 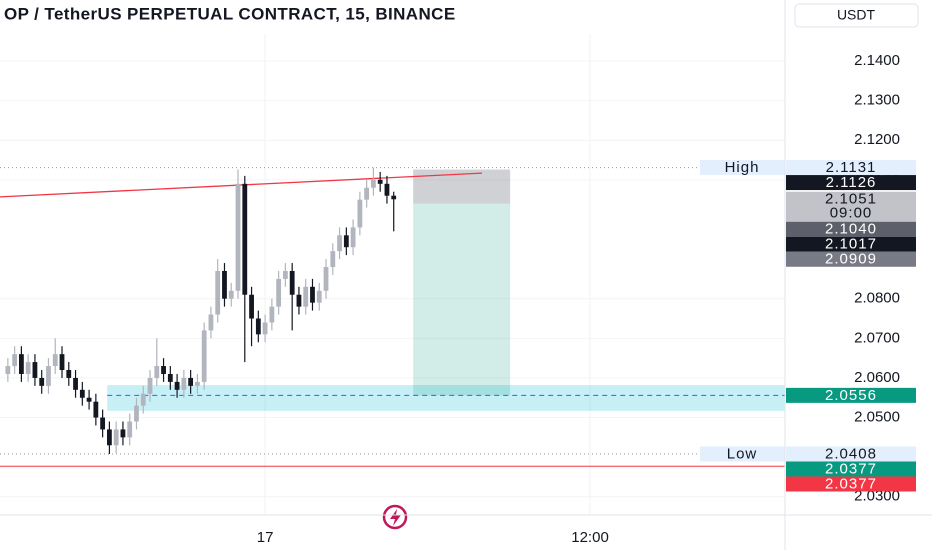 I want to click on price-label: 2.1017, so click(x=851, y=244).